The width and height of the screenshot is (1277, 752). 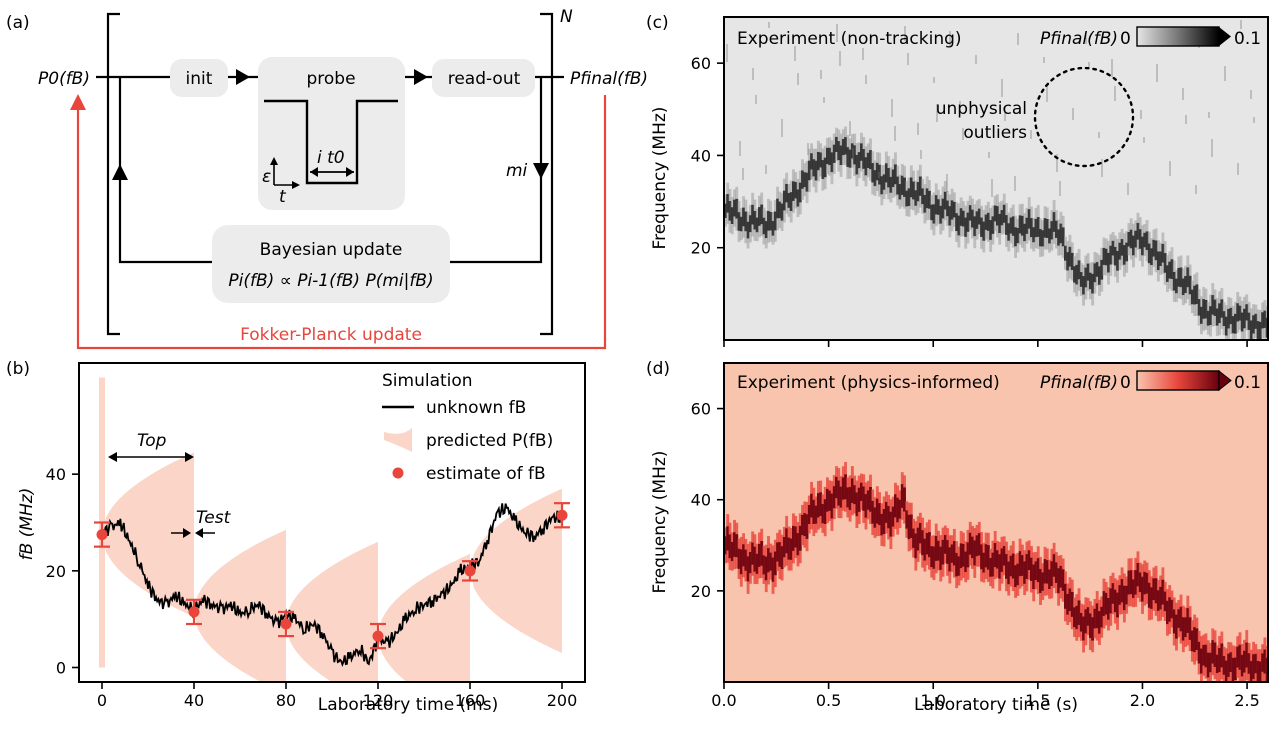 I want to click on b-xtick-label: 0, so click(x=102, y=700).